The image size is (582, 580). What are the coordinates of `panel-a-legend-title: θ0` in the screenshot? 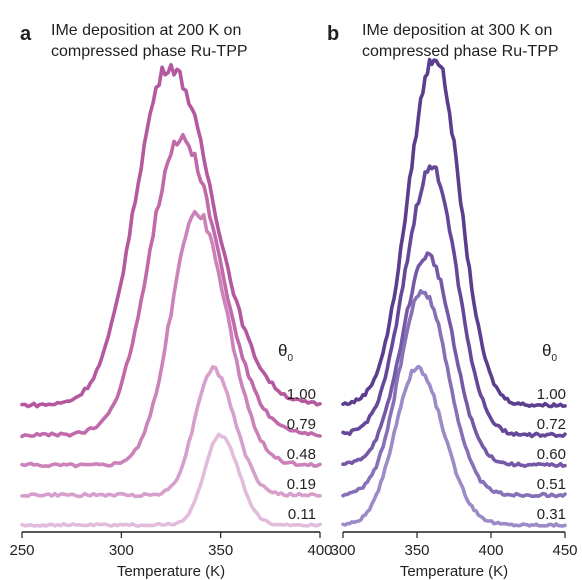 It's located at (285, 352).